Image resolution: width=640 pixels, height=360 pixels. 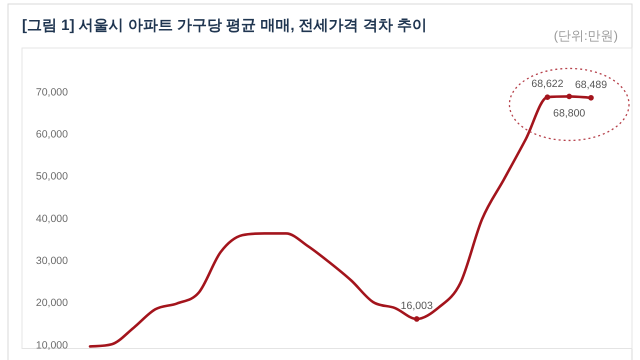 I want to click on y-tick-label: 60,000, so click(x=52, y=134).